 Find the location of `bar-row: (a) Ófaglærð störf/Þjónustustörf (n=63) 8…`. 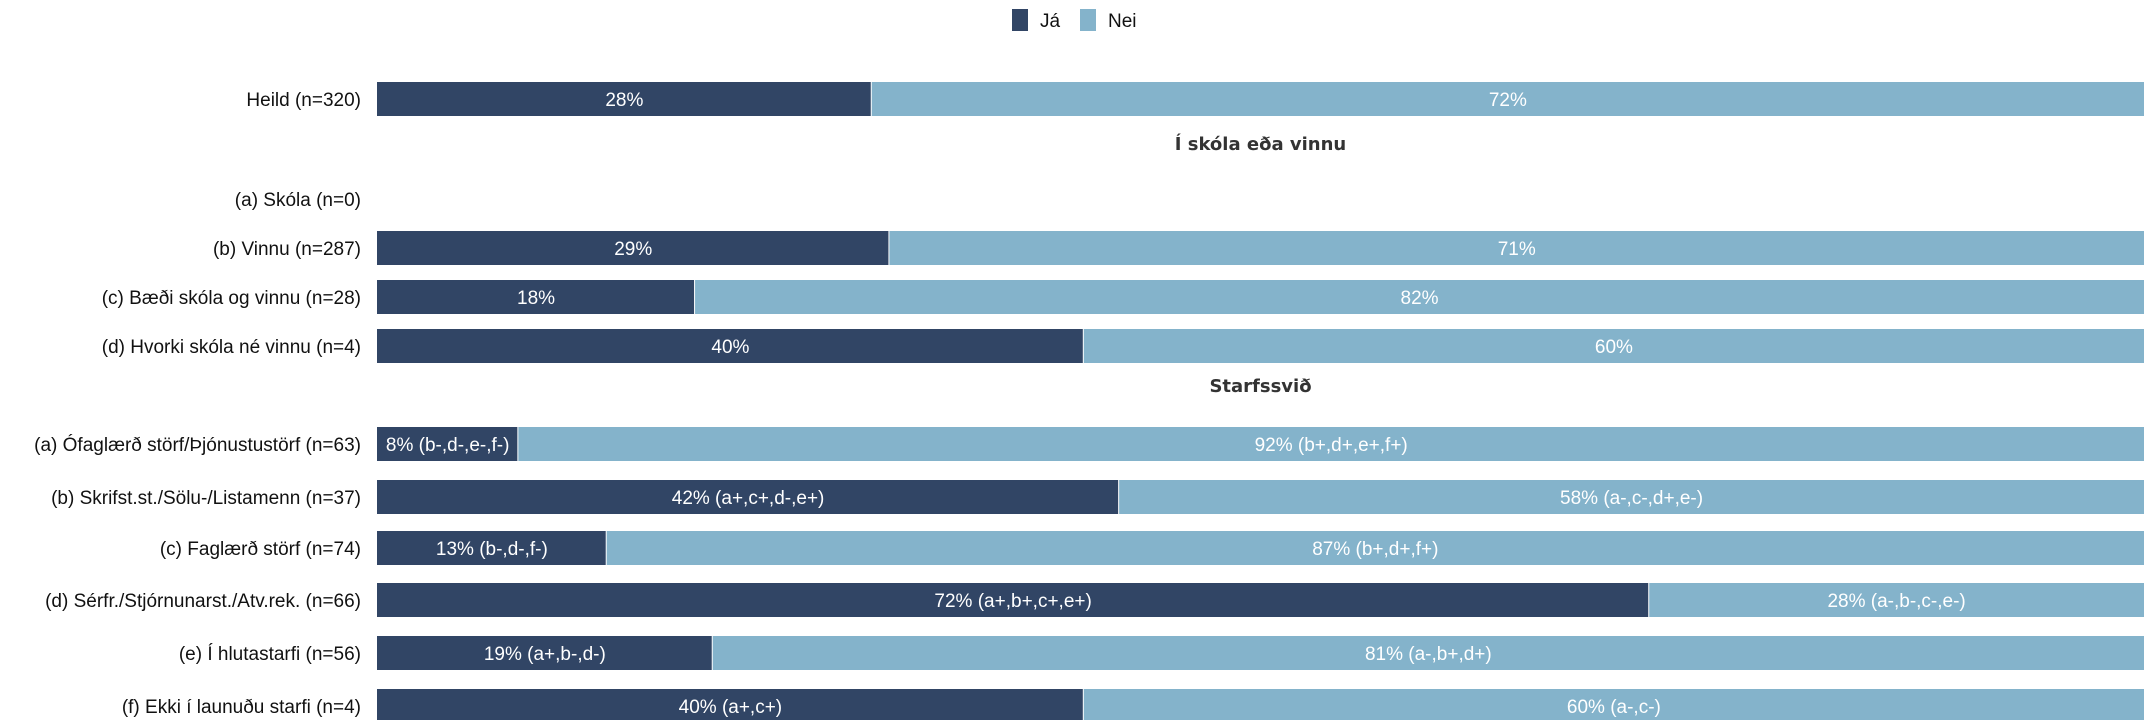

bar-row: (a) Ófaglærð störf/Þjónustustörf (n=63) 8… is located at coordinates (1089, 444).